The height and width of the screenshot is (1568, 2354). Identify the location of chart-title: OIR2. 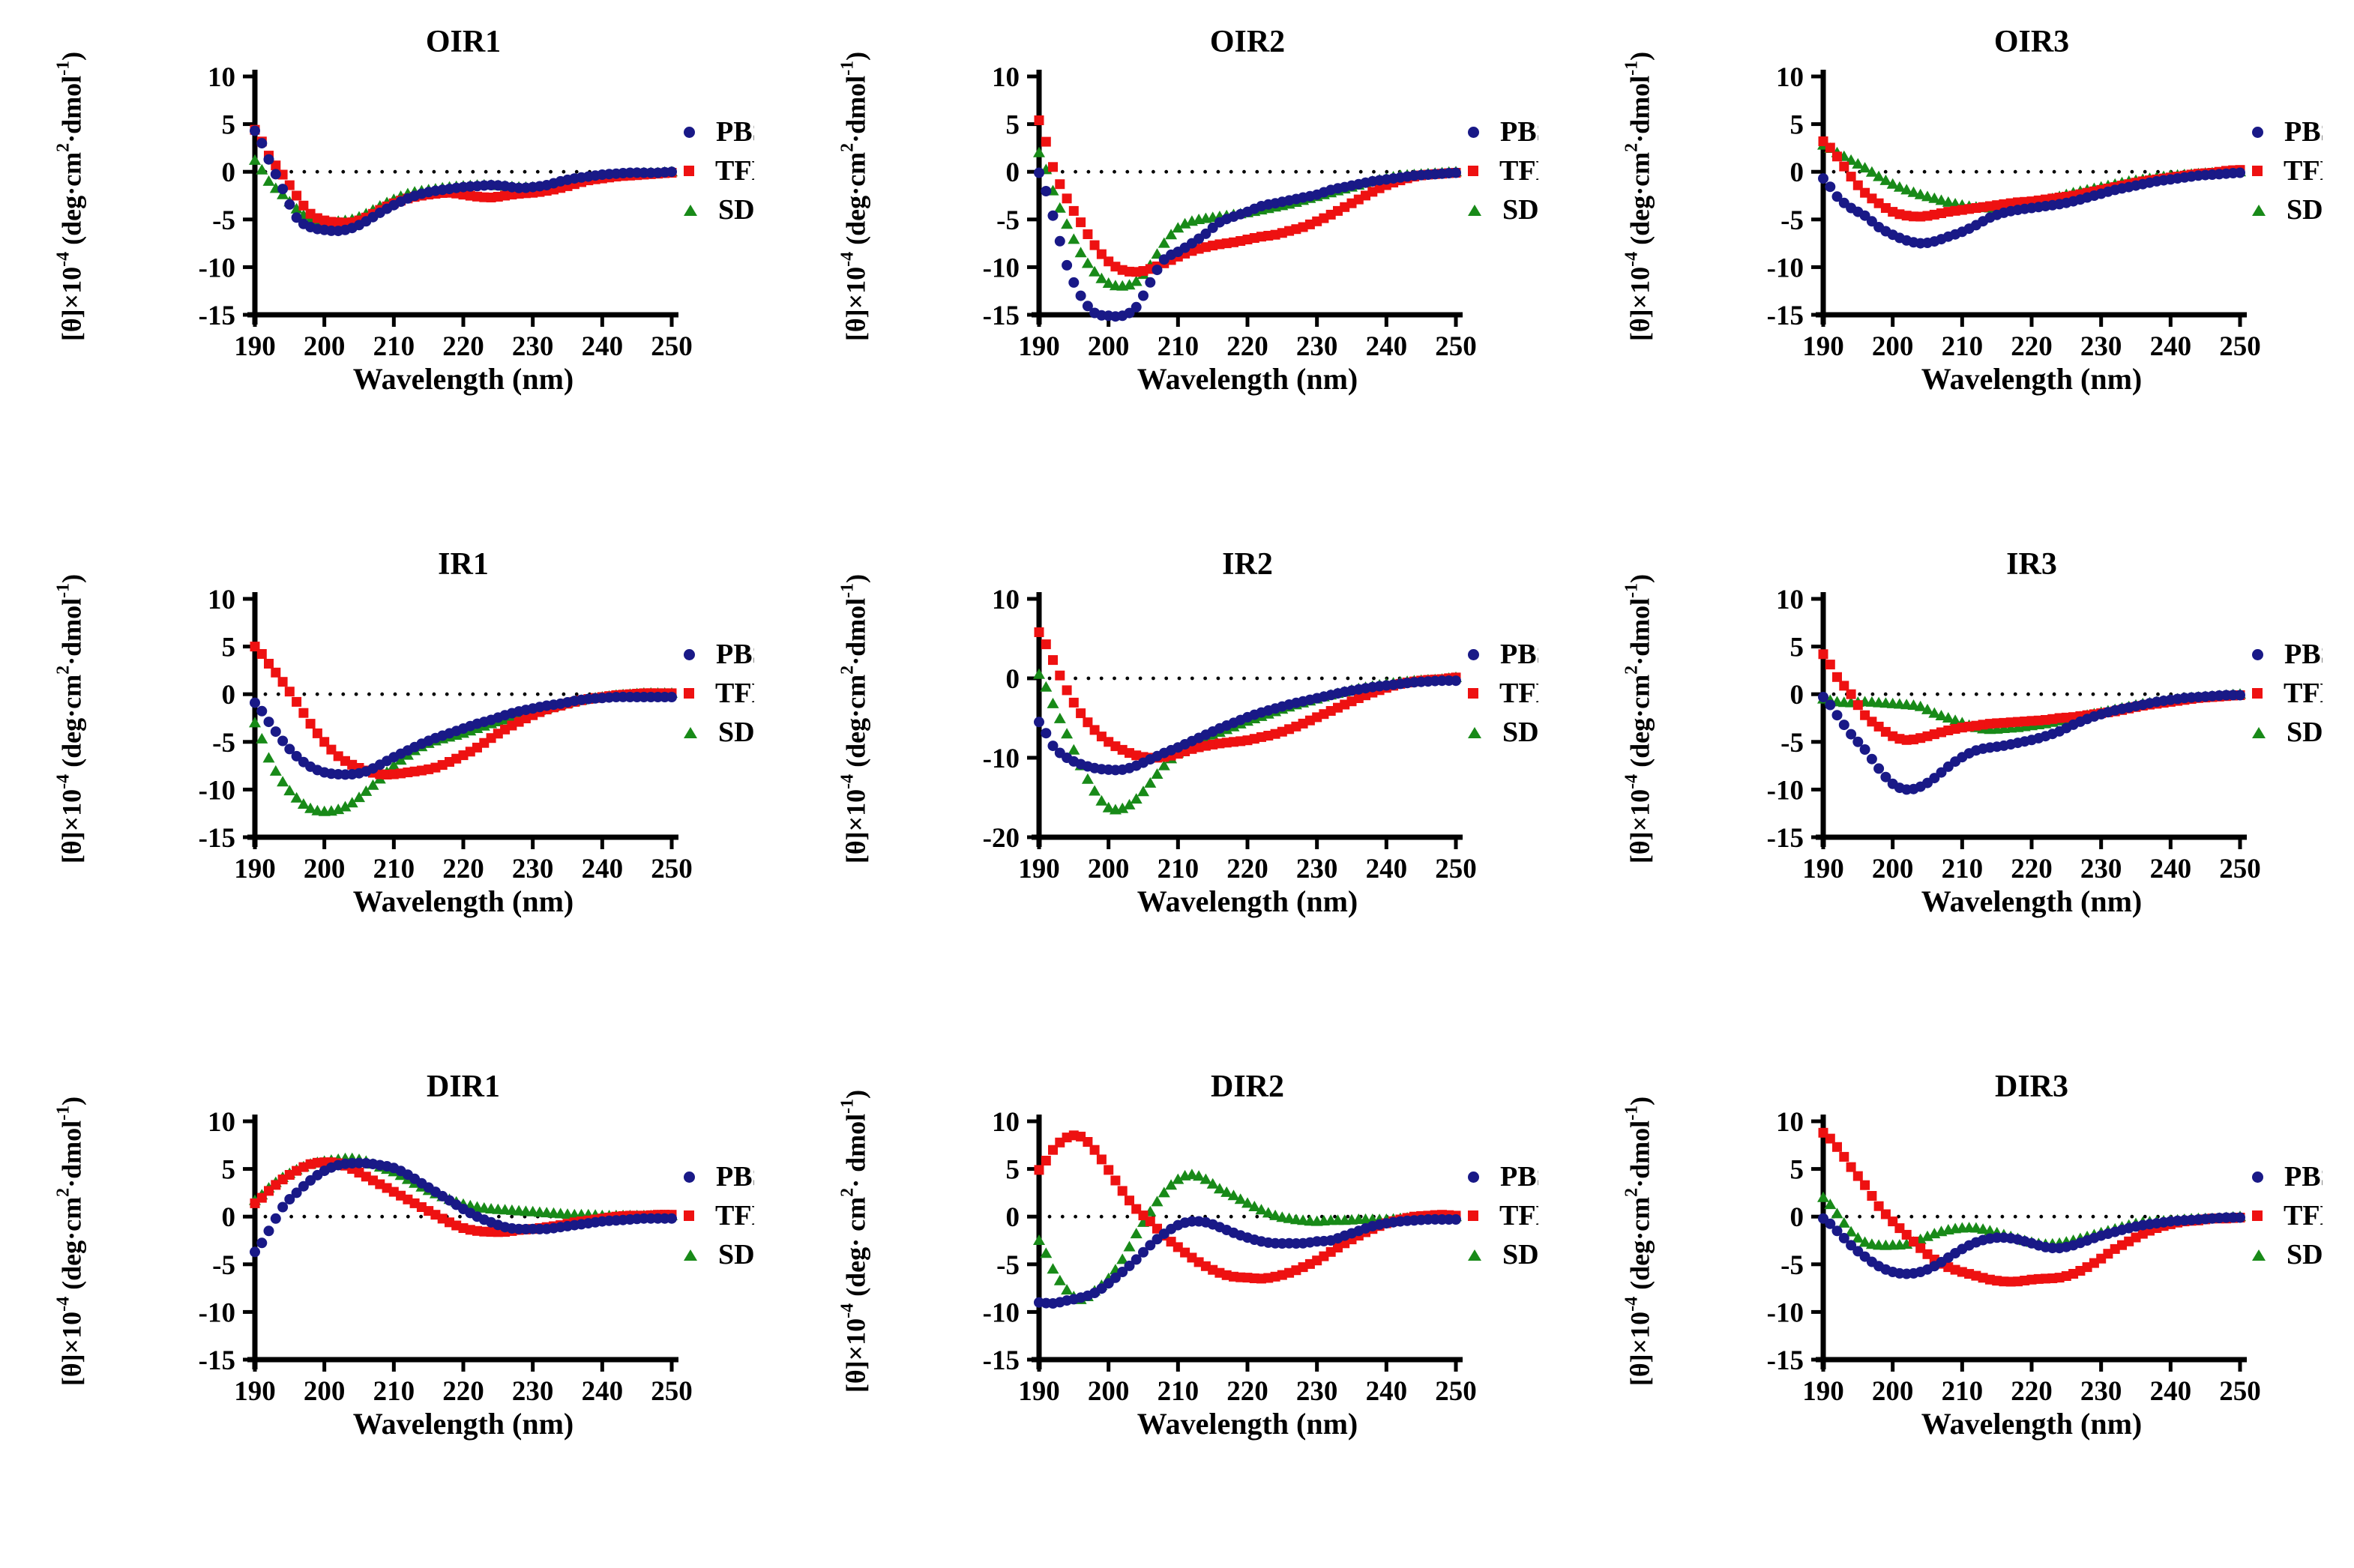
(1247, 42).